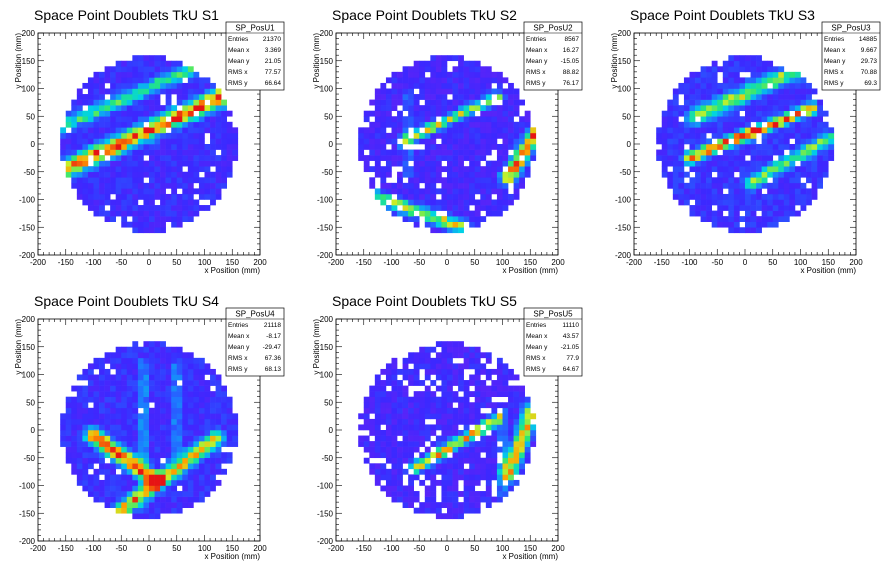 This screenshot has height=572, width=896. What do you see at coordinates (625, 61) in the screenshot?
I see `y-tick-label: 150` at bounding box center [625, 61].